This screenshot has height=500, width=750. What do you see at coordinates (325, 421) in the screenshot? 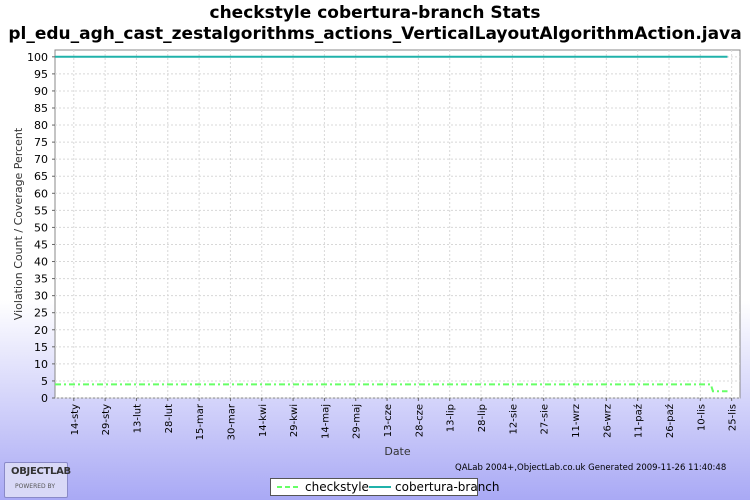
I see `x-tick-label: 14-maj` at bounding box center [325, 421].